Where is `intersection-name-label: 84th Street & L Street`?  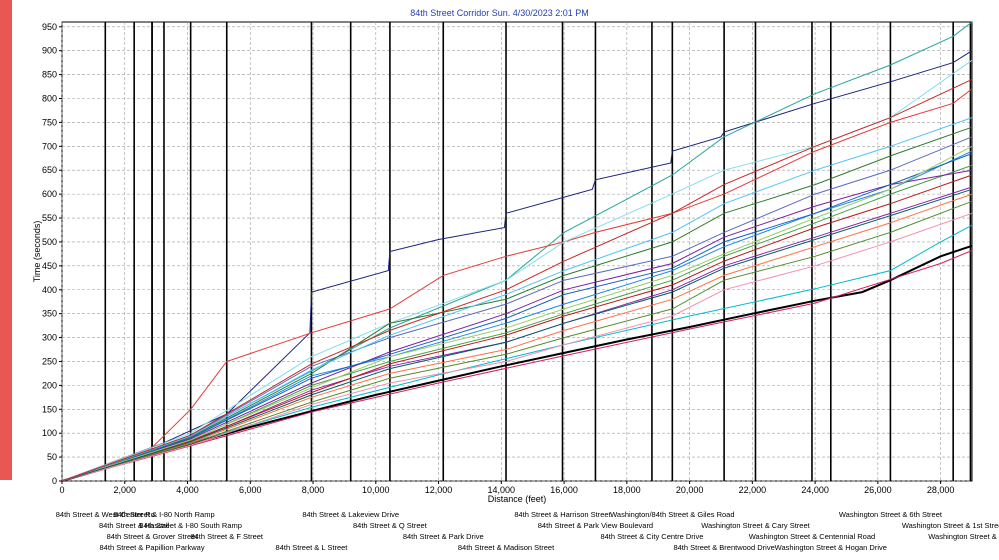 intersection-name-label: 84th Street & L Street is located at coordinates (312, 547).